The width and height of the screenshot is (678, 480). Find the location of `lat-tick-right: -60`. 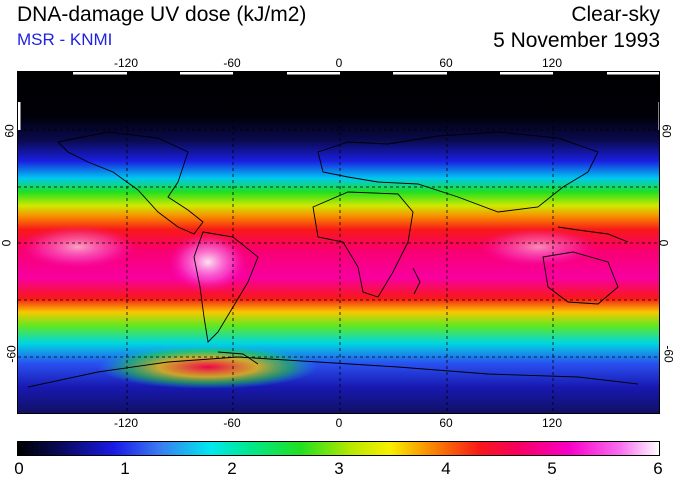

lat-tick-right: -60 is located at coordinates (668, 354).